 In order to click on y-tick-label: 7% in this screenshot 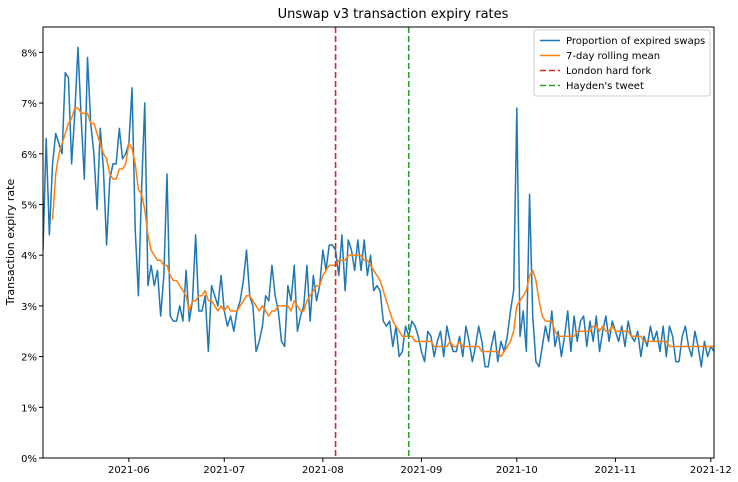, I will do `click(29, 104)`.